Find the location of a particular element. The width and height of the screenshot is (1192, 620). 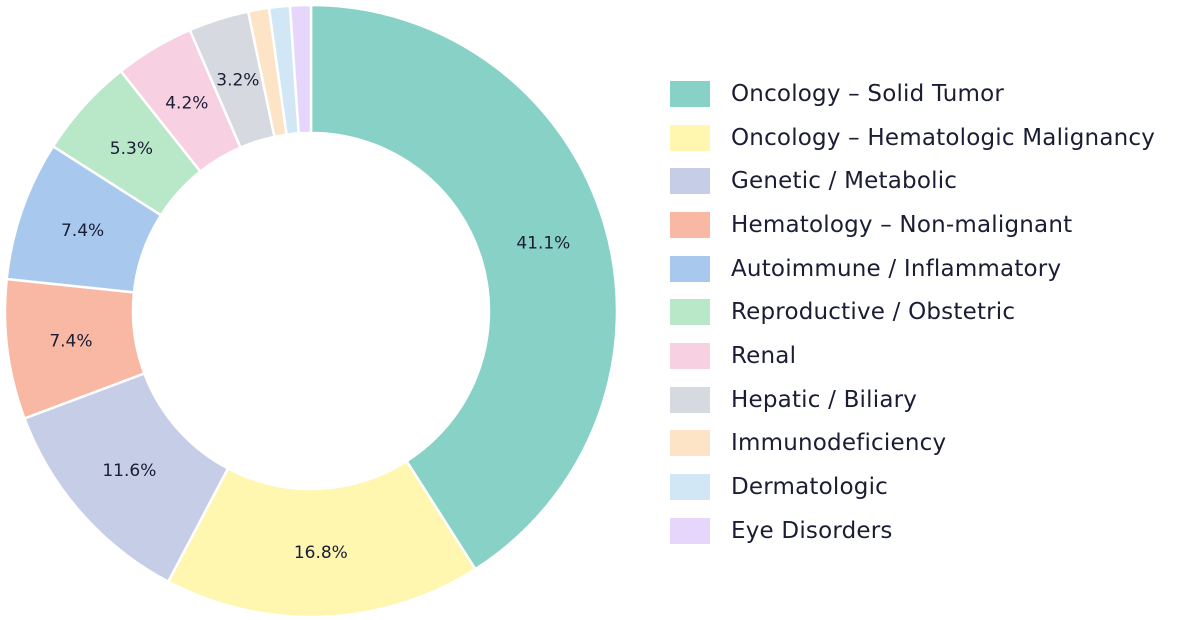

legend-item-autoimmune-inflammatory: Autoimmune / Inflammatory is located at coordinates (912, 269).